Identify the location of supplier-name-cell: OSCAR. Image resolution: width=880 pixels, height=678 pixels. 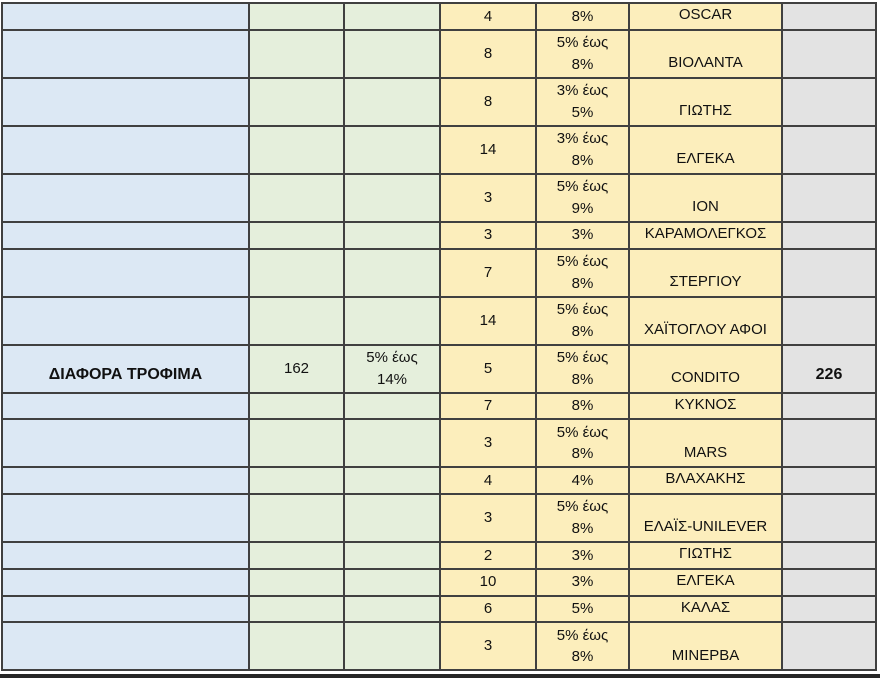
(705, 16).